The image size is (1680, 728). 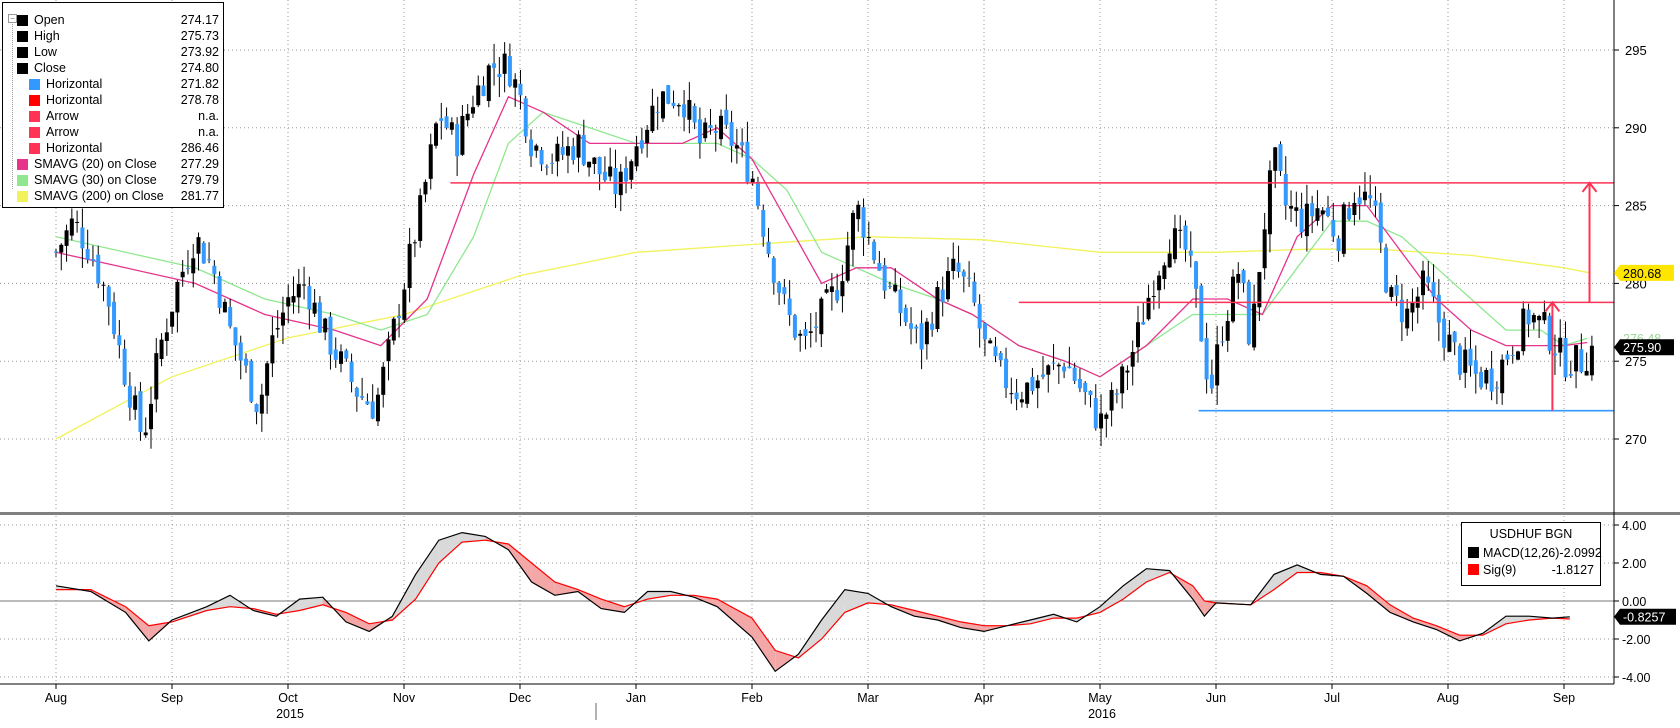 I want to click on macd-legend-label: Sig(9), so click(x=1500, y=569).